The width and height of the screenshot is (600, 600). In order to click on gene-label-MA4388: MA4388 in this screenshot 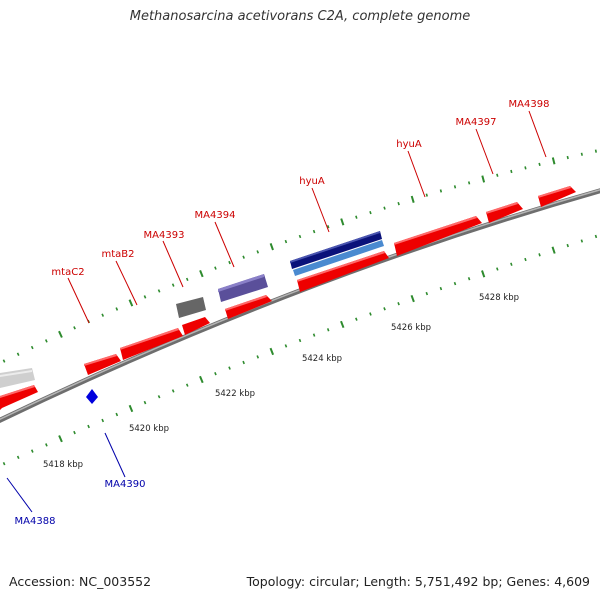, I will do `click(35, 521)`.